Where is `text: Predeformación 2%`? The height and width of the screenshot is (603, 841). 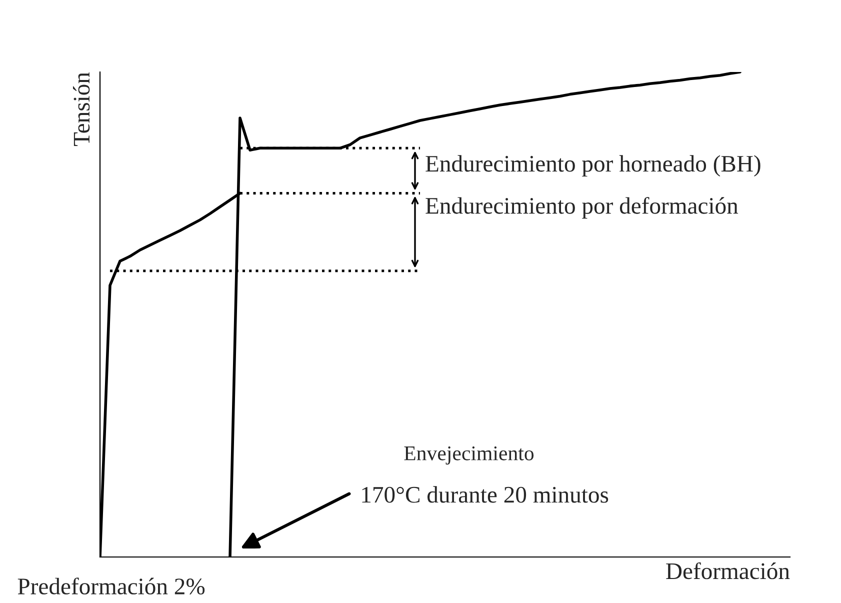 text: Predeformación 2% is located at coordinates (111, 586).